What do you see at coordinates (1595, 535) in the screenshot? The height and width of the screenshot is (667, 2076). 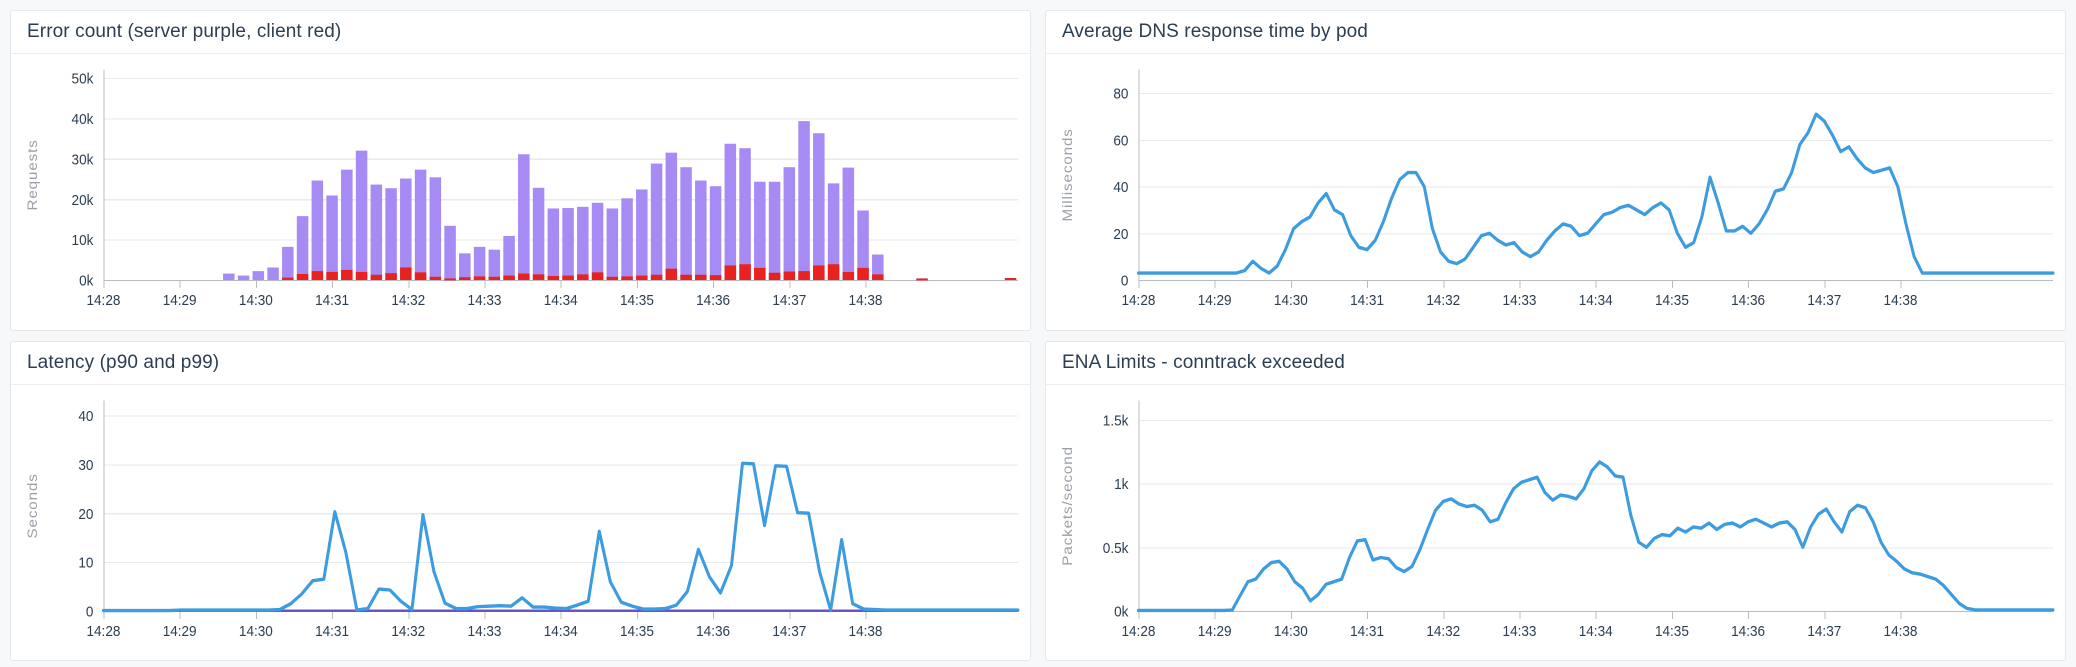 I see `line-series-conntrack-exceeded` at bounding box center [1595, 535].